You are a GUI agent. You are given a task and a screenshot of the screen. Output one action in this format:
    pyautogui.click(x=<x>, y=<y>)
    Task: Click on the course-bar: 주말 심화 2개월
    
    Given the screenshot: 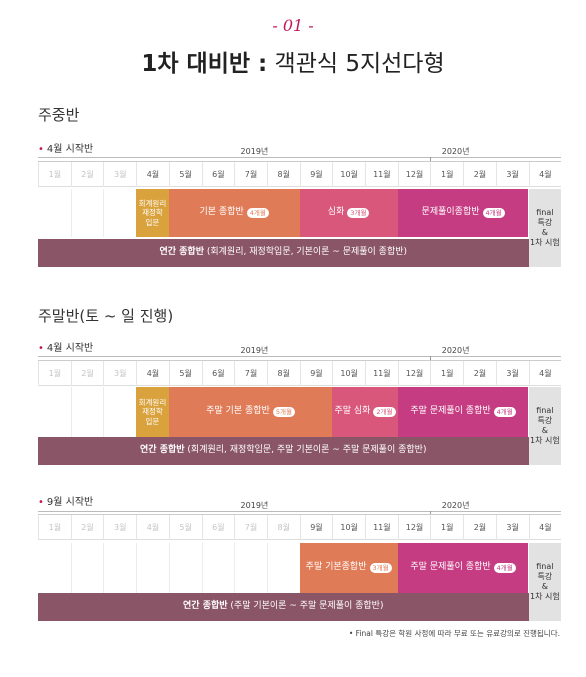 What is the action you would take?
    pyautogui.click(x=365, y=412)
    